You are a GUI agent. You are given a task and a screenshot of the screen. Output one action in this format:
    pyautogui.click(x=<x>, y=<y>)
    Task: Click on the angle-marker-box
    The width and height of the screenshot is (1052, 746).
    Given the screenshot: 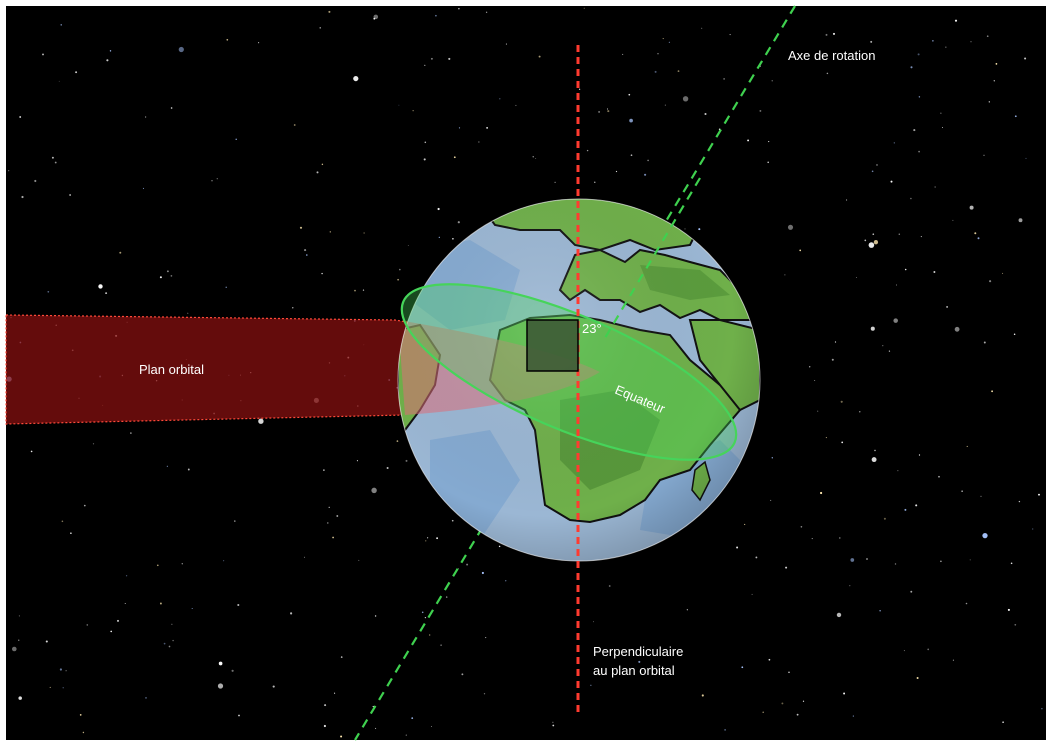 What is the action you would take?
    pyautogui.click(x=552, y=345)
    